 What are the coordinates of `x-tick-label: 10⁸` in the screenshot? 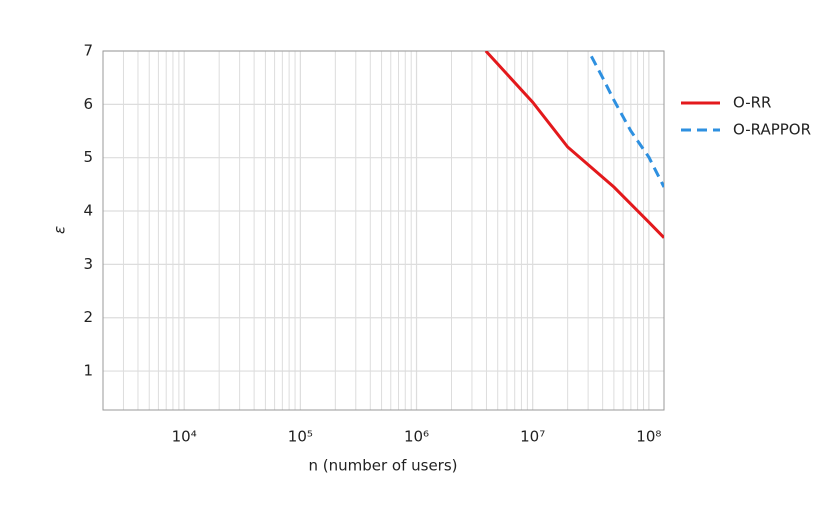 It's located at (648, 437).